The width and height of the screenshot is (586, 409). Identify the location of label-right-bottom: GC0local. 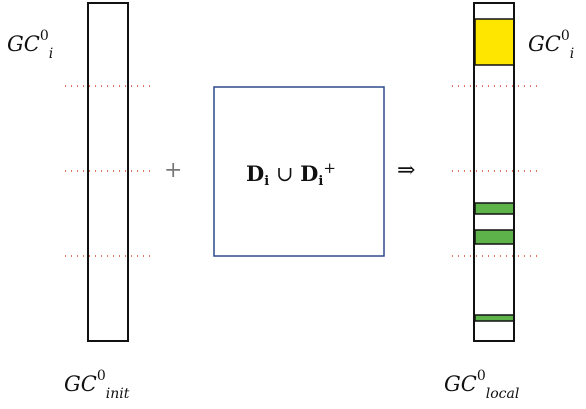
(481, 385).